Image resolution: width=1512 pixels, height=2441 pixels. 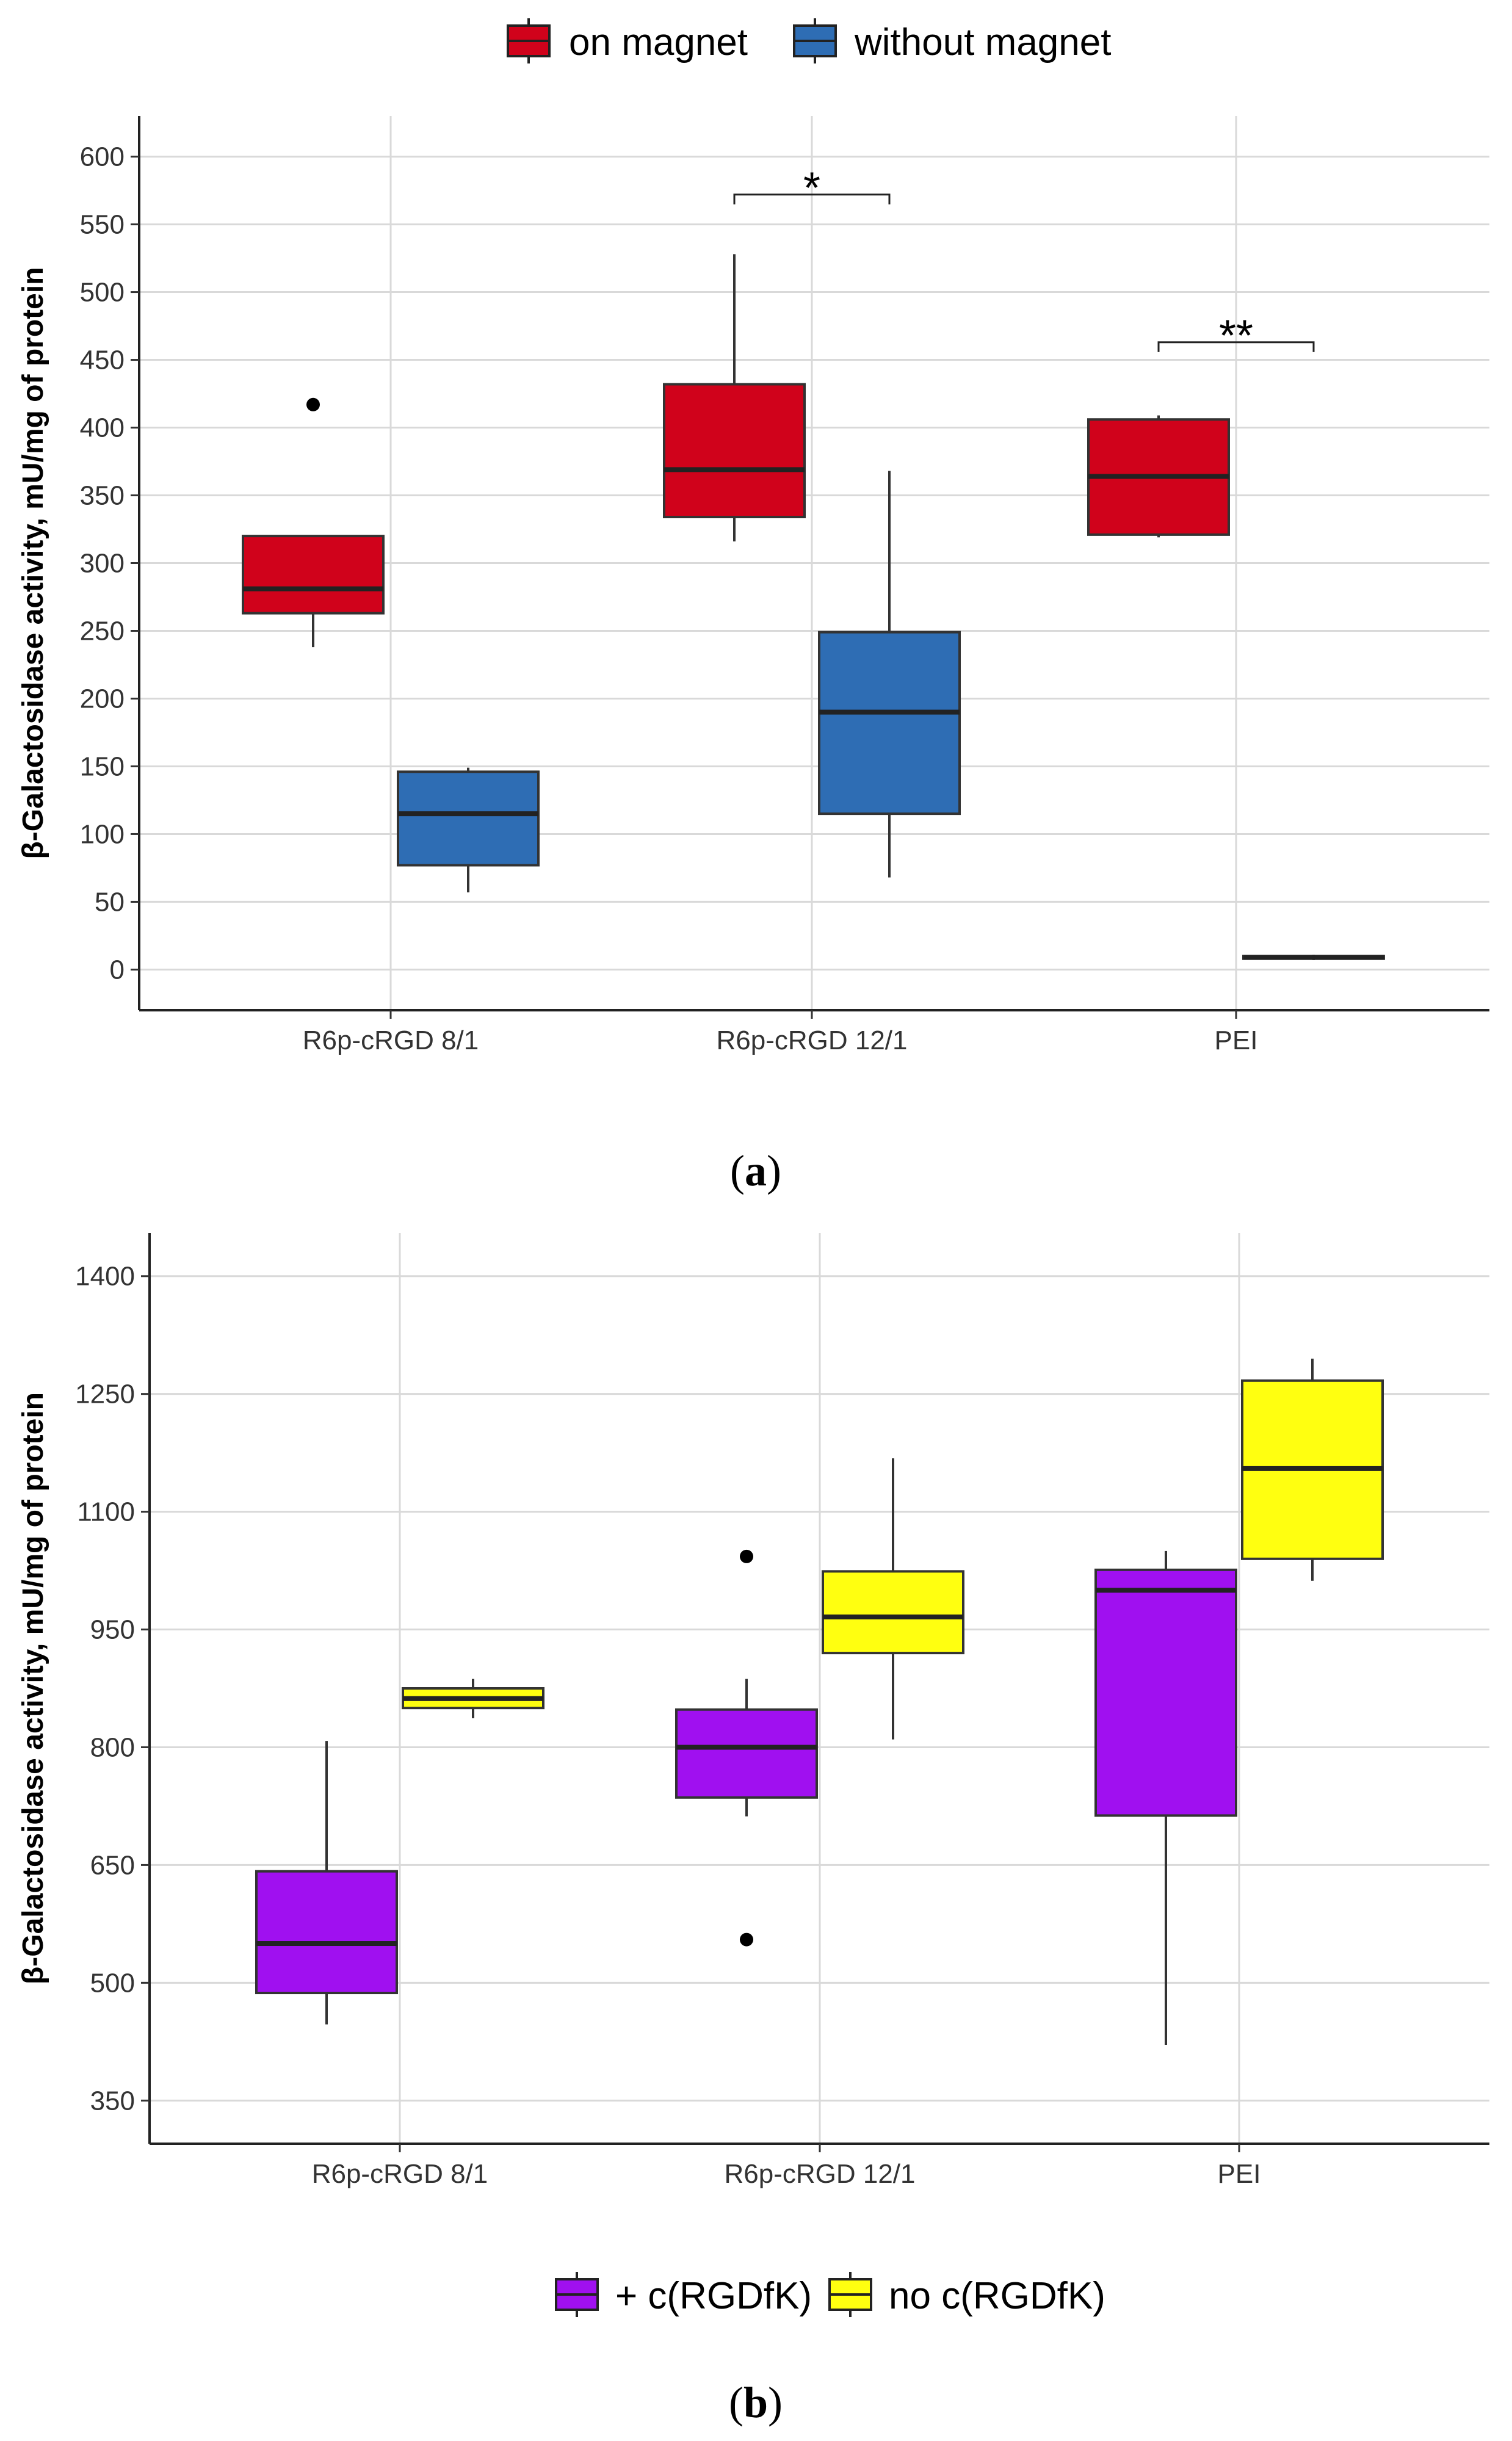 What do you see at coordinates (997, 2296) in the screenshot?
I see `legend-b-label-1: no c(RGDfK)` at bounding box center [997, 2296].